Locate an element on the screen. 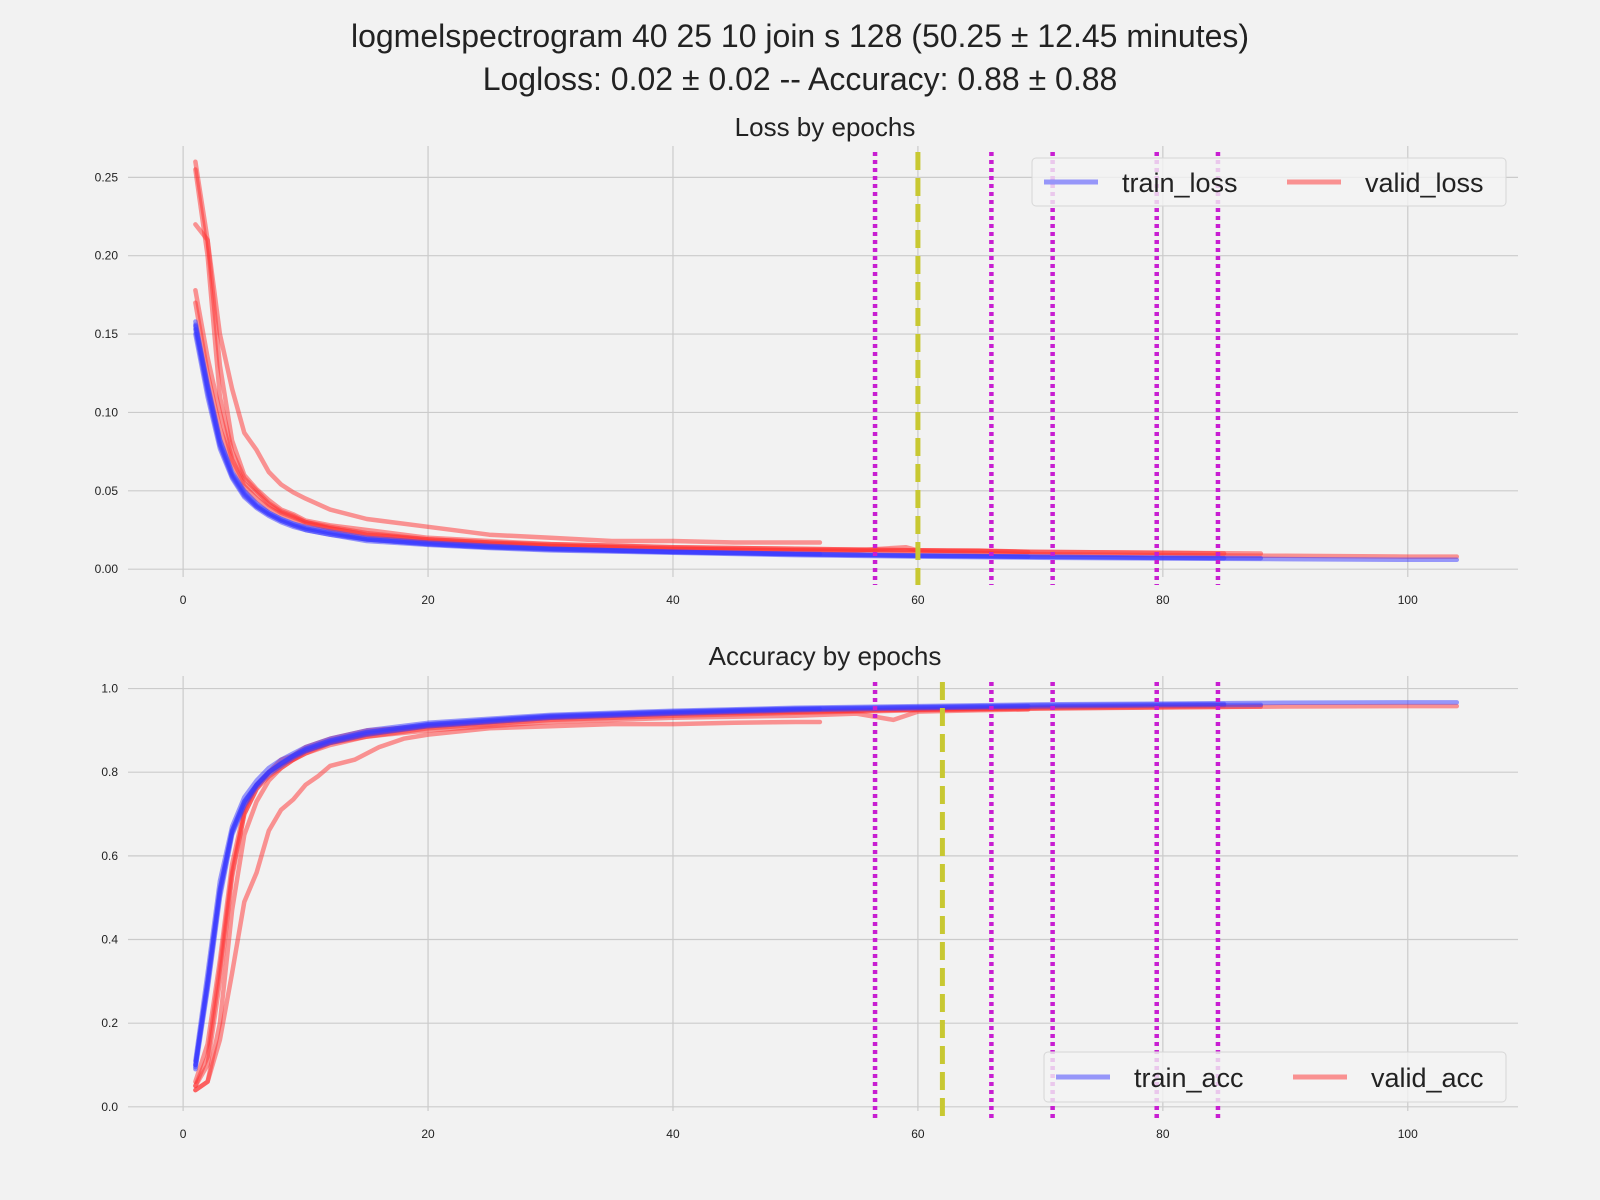 The height and width of the screenshot is (1200, 1600). loss-subplot-title: Loss by epochs is located at coordinates (825, 127).